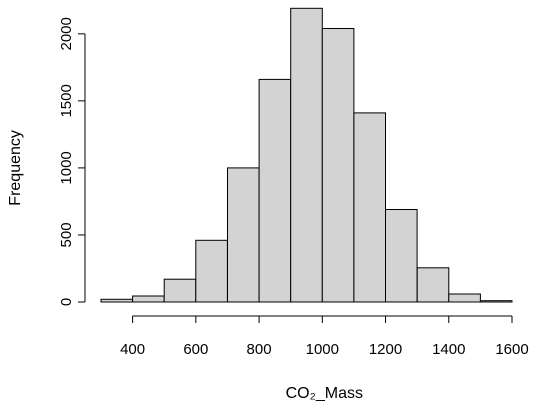  What do you see at coordinates (322, 349) in the screenshot?
I see `x-tick-label: 1000` at bounding box center [322, 349].